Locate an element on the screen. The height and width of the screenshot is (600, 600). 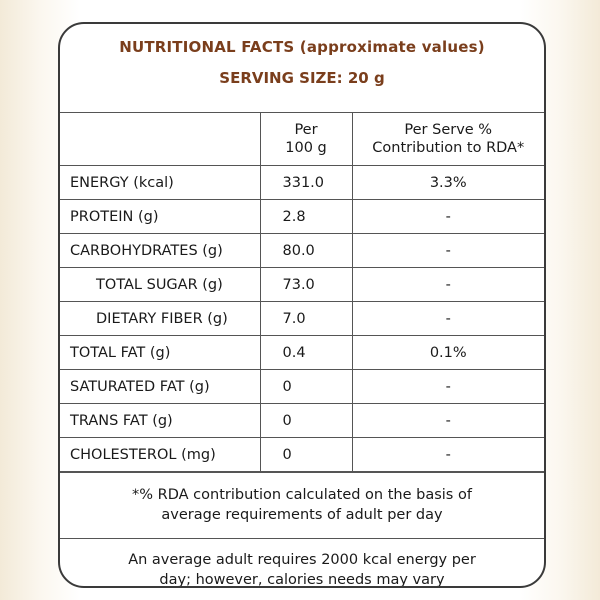
nutrient-name: TOTAL FAT (g) is located at coordinates (160, 352).